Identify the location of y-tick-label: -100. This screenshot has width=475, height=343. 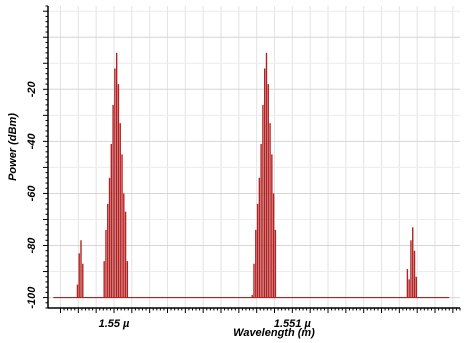
(32, 297).